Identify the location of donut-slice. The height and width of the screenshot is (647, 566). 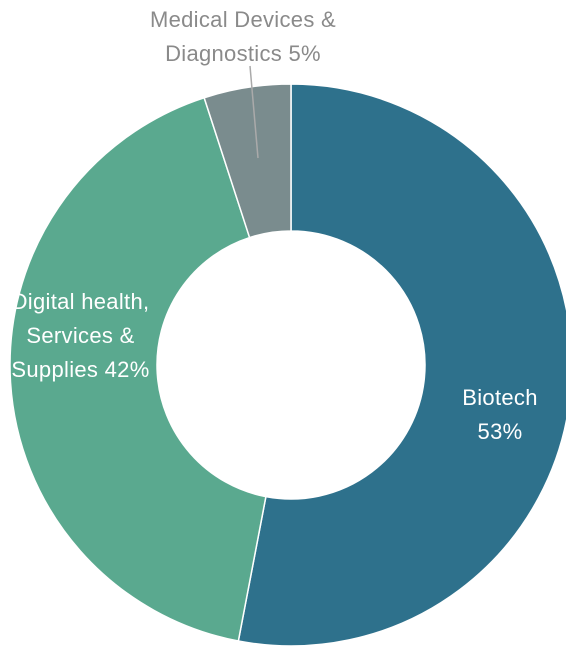
(247, 161).